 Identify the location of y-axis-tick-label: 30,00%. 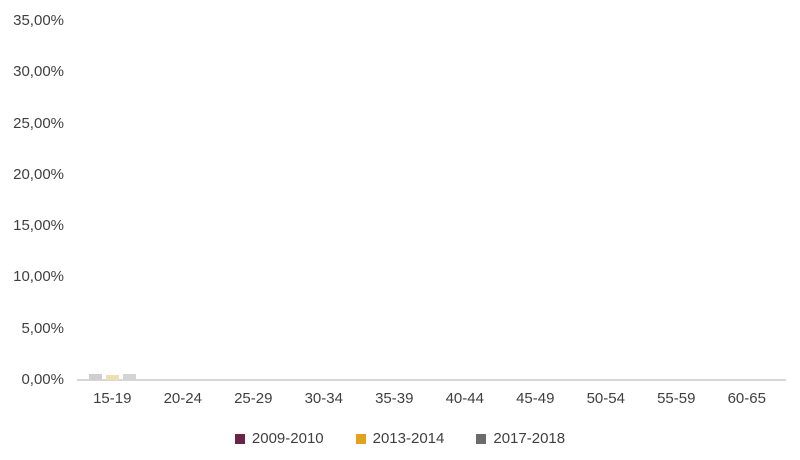
(38, 72).